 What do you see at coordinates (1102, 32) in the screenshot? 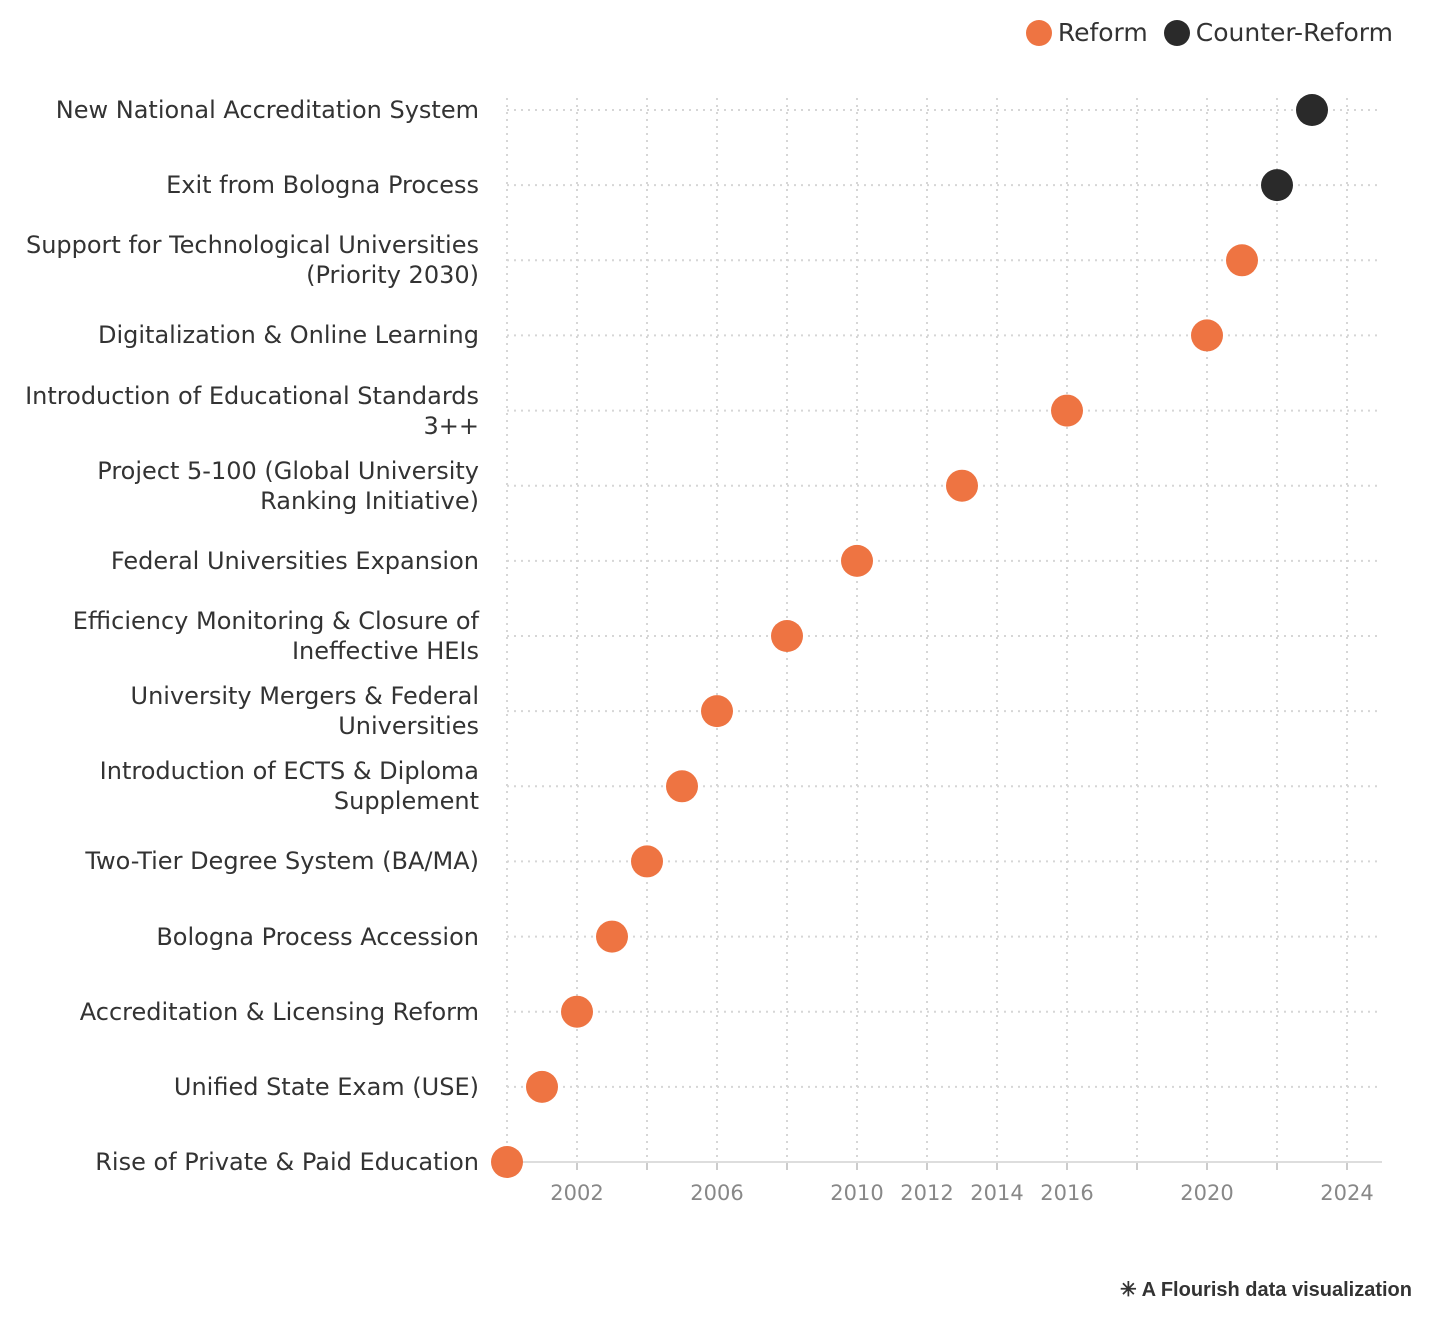
I see `legend-label: Reform` at bounding box center [1102, 32].